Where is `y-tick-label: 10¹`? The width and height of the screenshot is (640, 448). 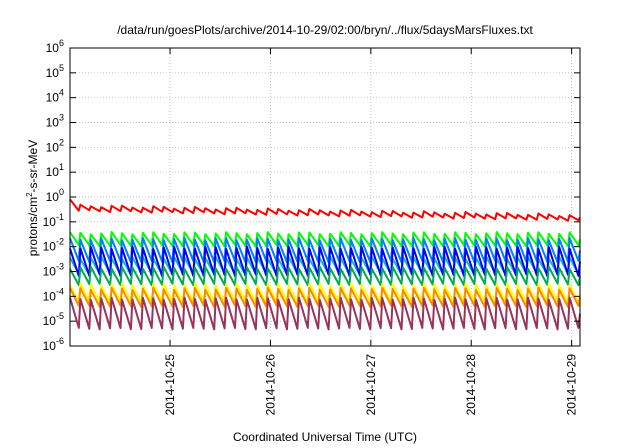
y-tick-label: 10¹ is located at coordinates (55, 170).